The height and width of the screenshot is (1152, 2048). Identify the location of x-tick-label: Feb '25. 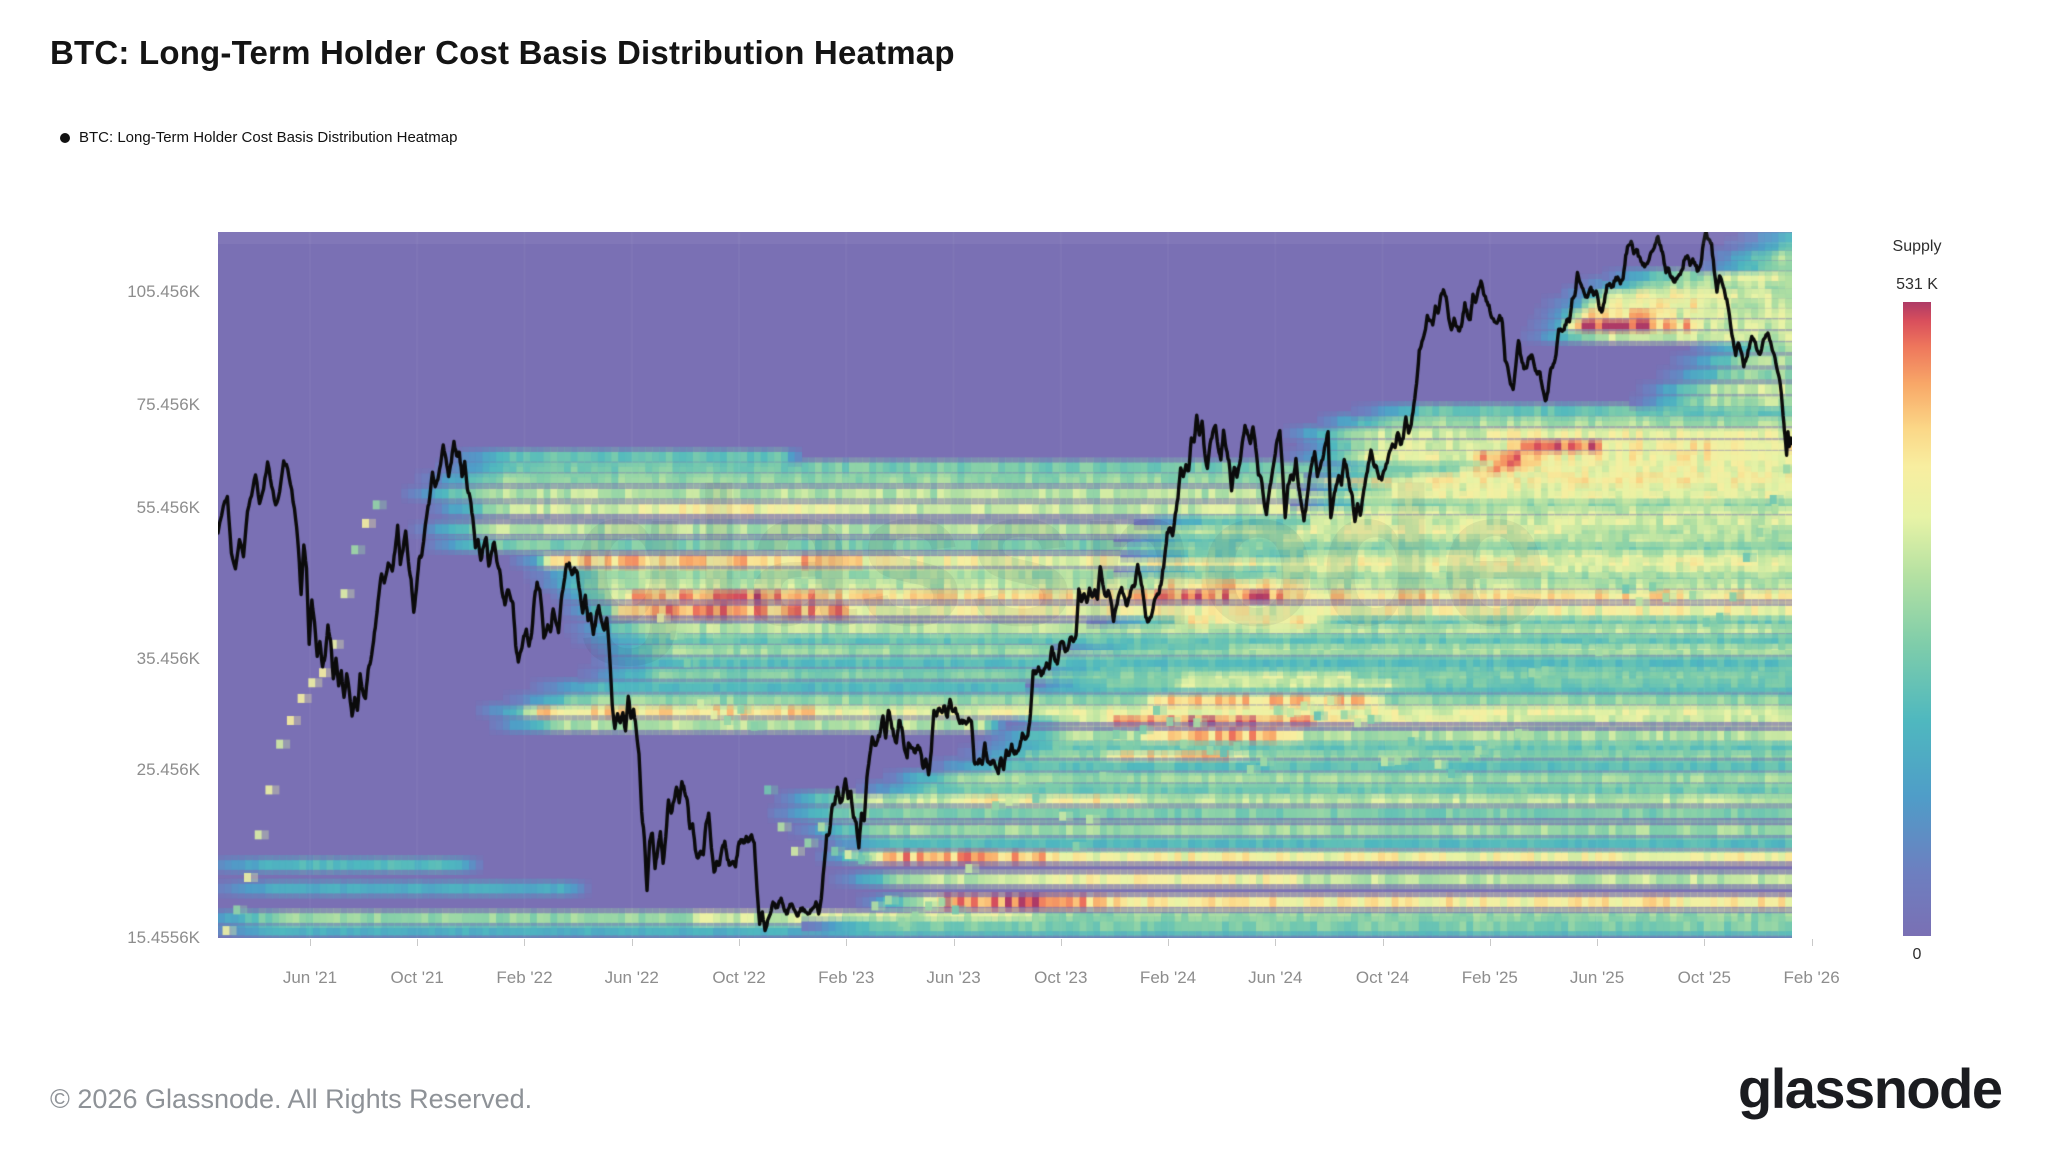
(1489, 977).